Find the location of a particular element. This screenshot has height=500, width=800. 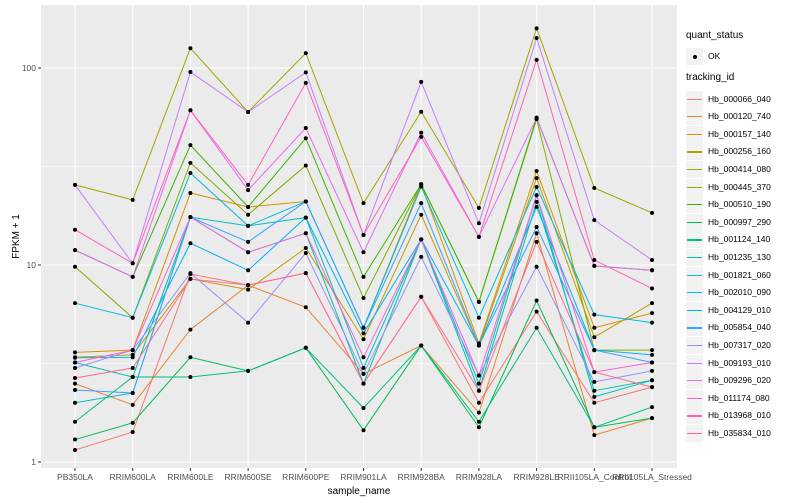

x-tick-label: RRIM928LE is located at coordinates (536, 477).